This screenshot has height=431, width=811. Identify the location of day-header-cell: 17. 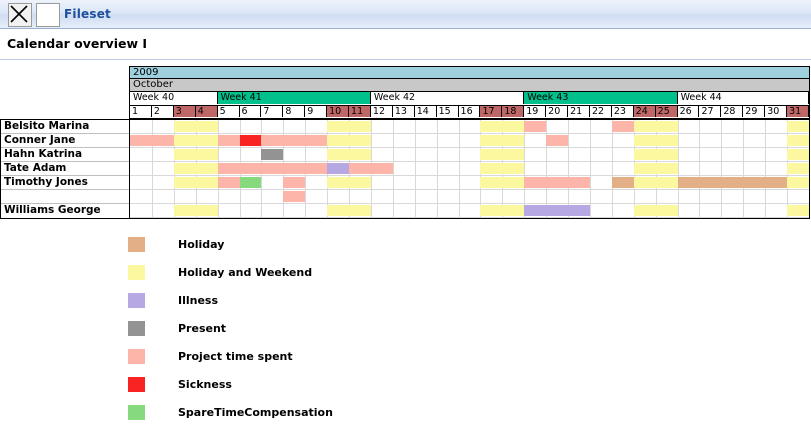
(491, 111).